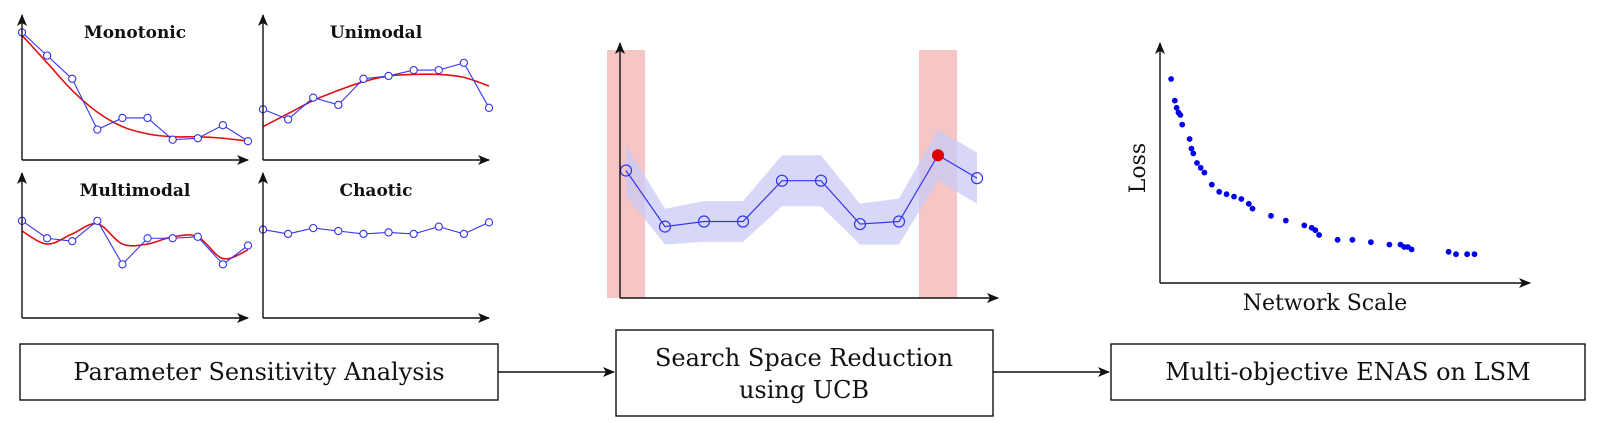 The height and width of the screenshot is (423, 1602). What do you see at coordinates (135, 33) in the screenshot?
I see `panel-title: Monotonic` at bounding box center [135, 33].